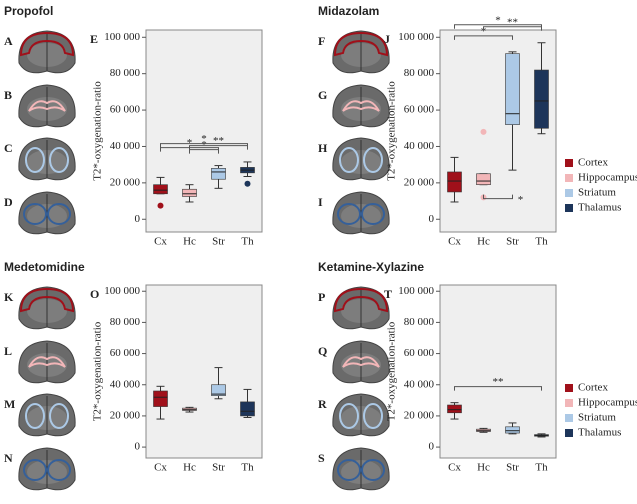 The width and height of the screenshot is (637, 504). What do you see at coordinates (387, 39) in the screenshot?
I see `chart-label: J` at bounding box center [387, 39].